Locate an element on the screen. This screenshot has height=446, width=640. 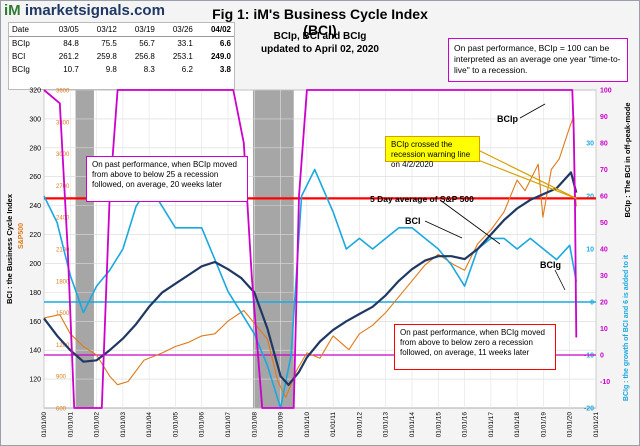
table-cell: 9.8 is located at coordinates (111, 69).